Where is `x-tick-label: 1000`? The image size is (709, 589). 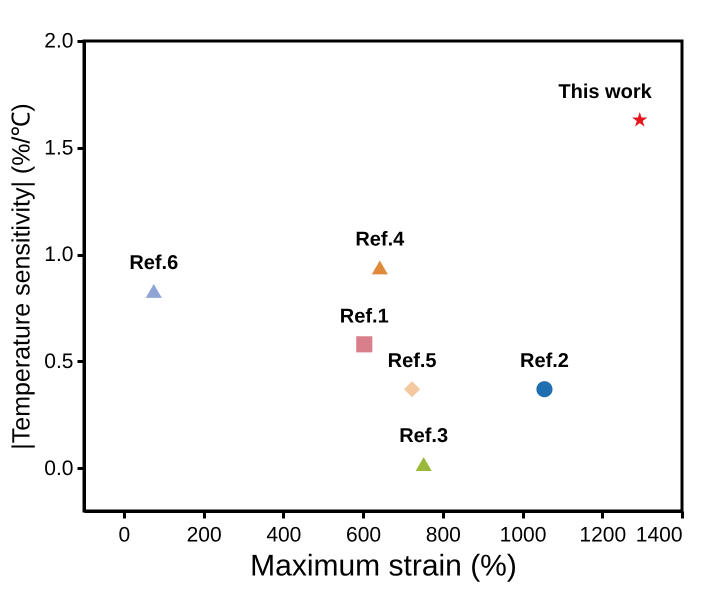 x-tick-label: 1000 is located at coordinates (523, 535).